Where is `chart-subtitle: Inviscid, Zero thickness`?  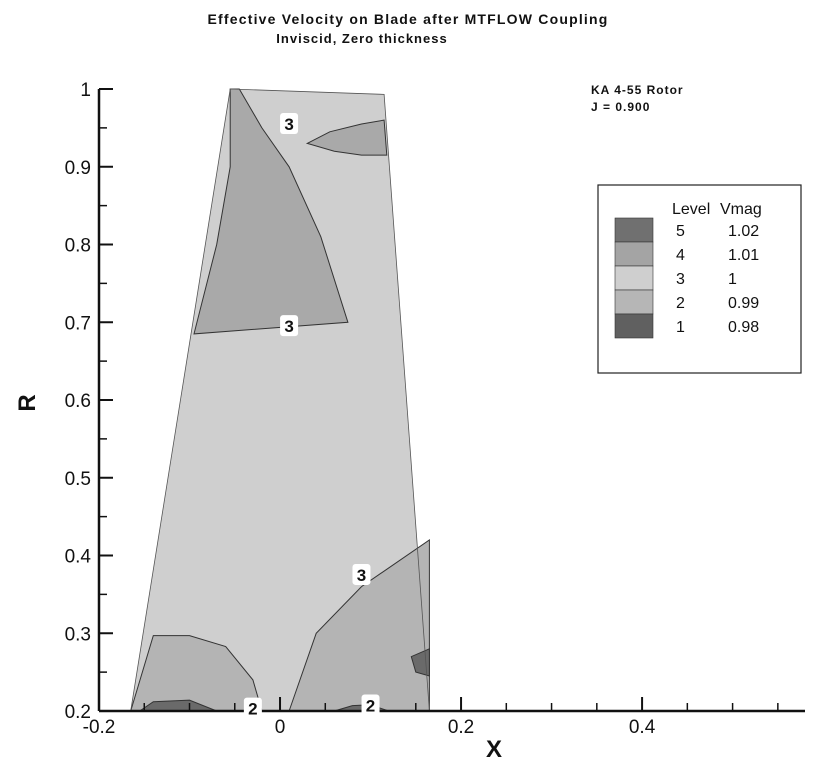 chart-subtitle: Inviscid, Zero thickness is located at coordinates (361, 38).